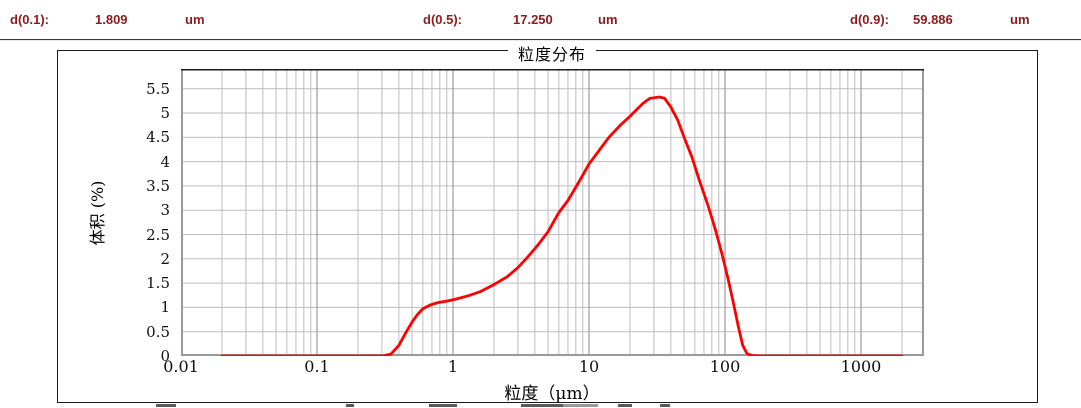  What do you see at coordinates (158, 88) in the screenshot?
I see `y-tick-label: 5.5` at bounding box center [158, 88].